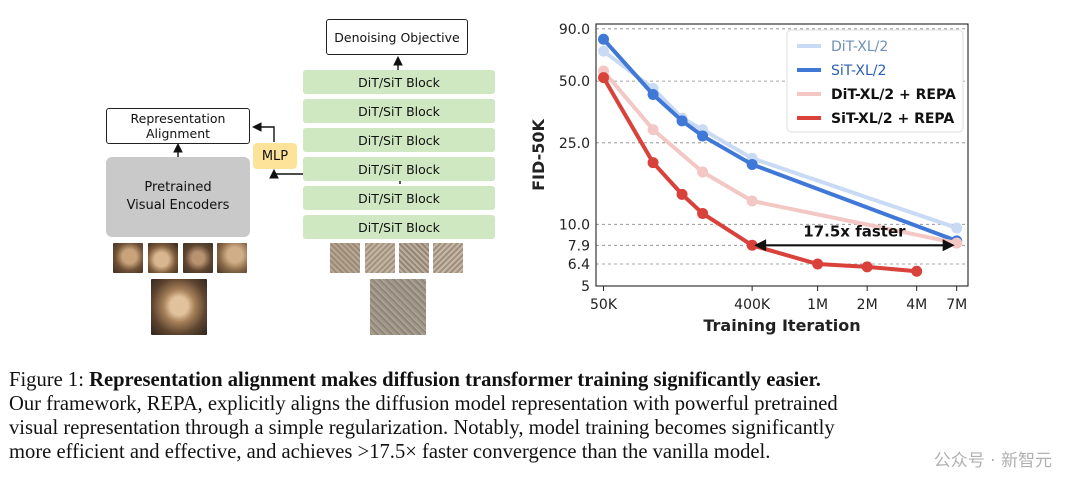 This screenshot has width=1080, height=501. Describe the element at coordinates (574, 30) in the screenshot. I see `y-tick-label: 90.0` at that location.